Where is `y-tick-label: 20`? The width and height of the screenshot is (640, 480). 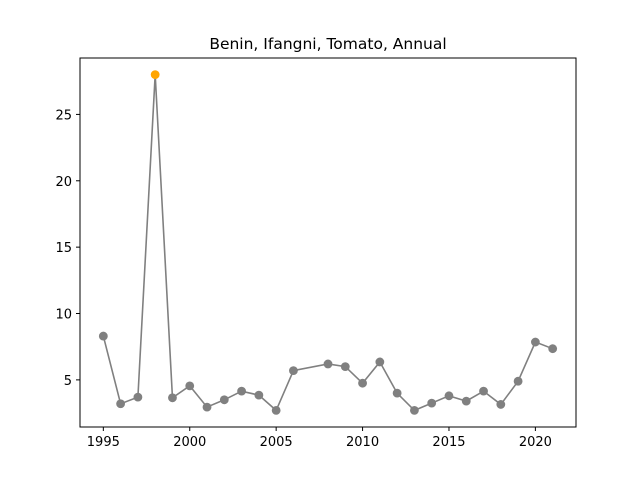
y-tick-label: 20 is located at coordinates (63, 182).